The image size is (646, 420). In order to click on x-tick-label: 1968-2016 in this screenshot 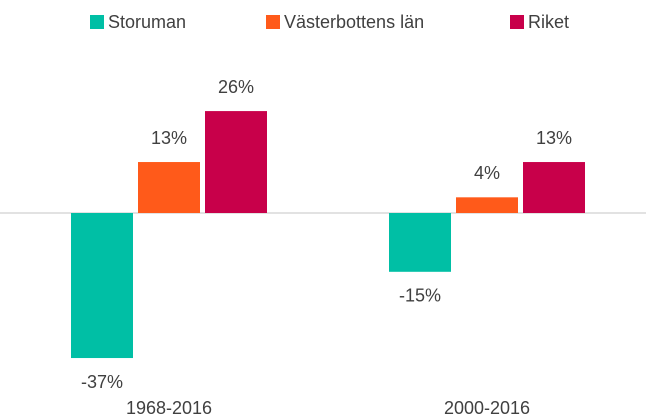, I will do `click(169, 408)`.